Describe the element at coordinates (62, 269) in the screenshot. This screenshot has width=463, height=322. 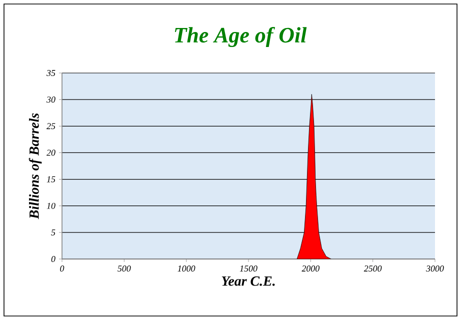
I see `x-tick-label: 0` at that location.